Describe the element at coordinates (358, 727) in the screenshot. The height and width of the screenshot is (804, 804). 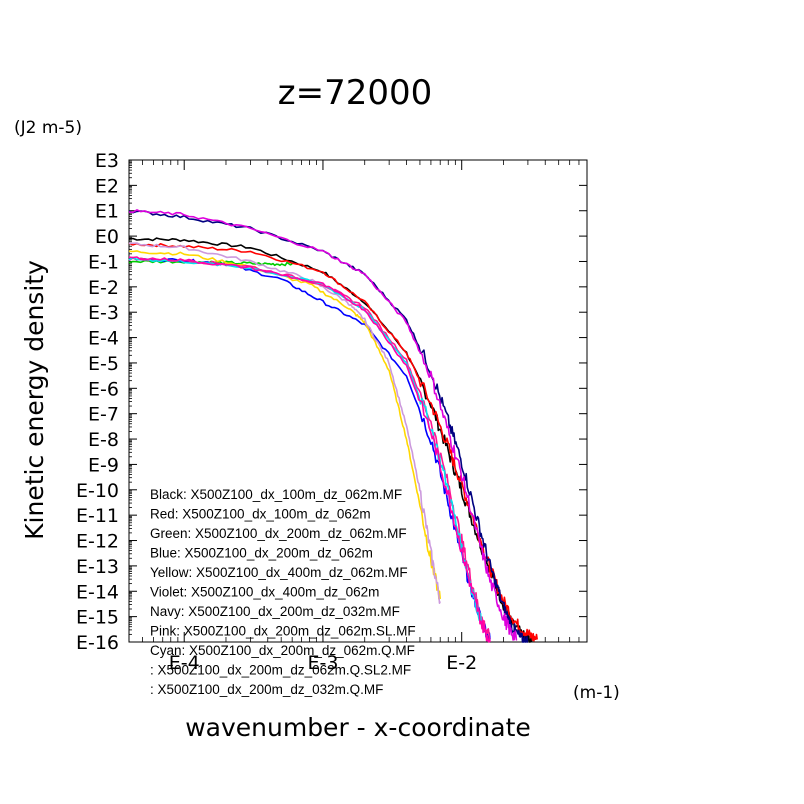
I see `x-axis-label: wavenumber - x-coordinate` at that location.